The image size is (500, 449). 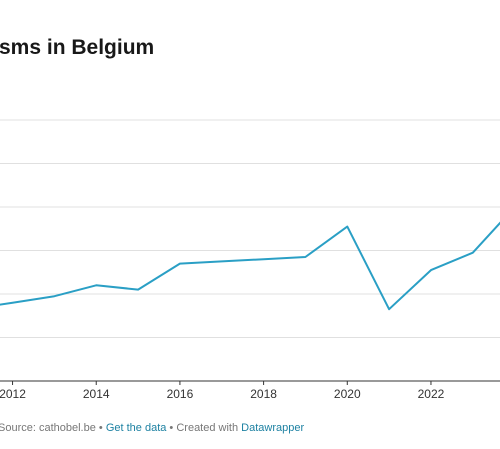 I want to click on source-text: Source: cathobel.be, so click(x=48, y=428).